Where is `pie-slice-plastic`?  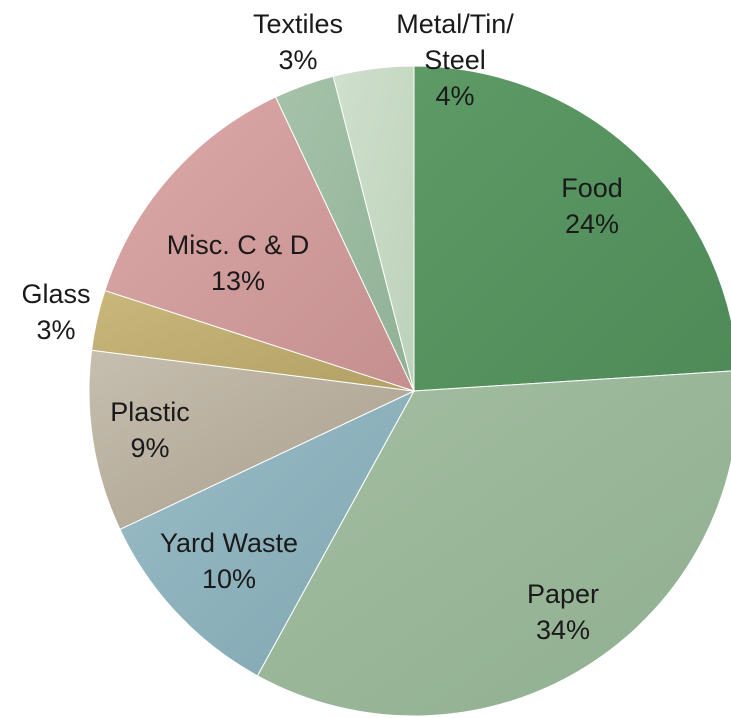 pie-slice-plastic is located at coordinates (252, 440).